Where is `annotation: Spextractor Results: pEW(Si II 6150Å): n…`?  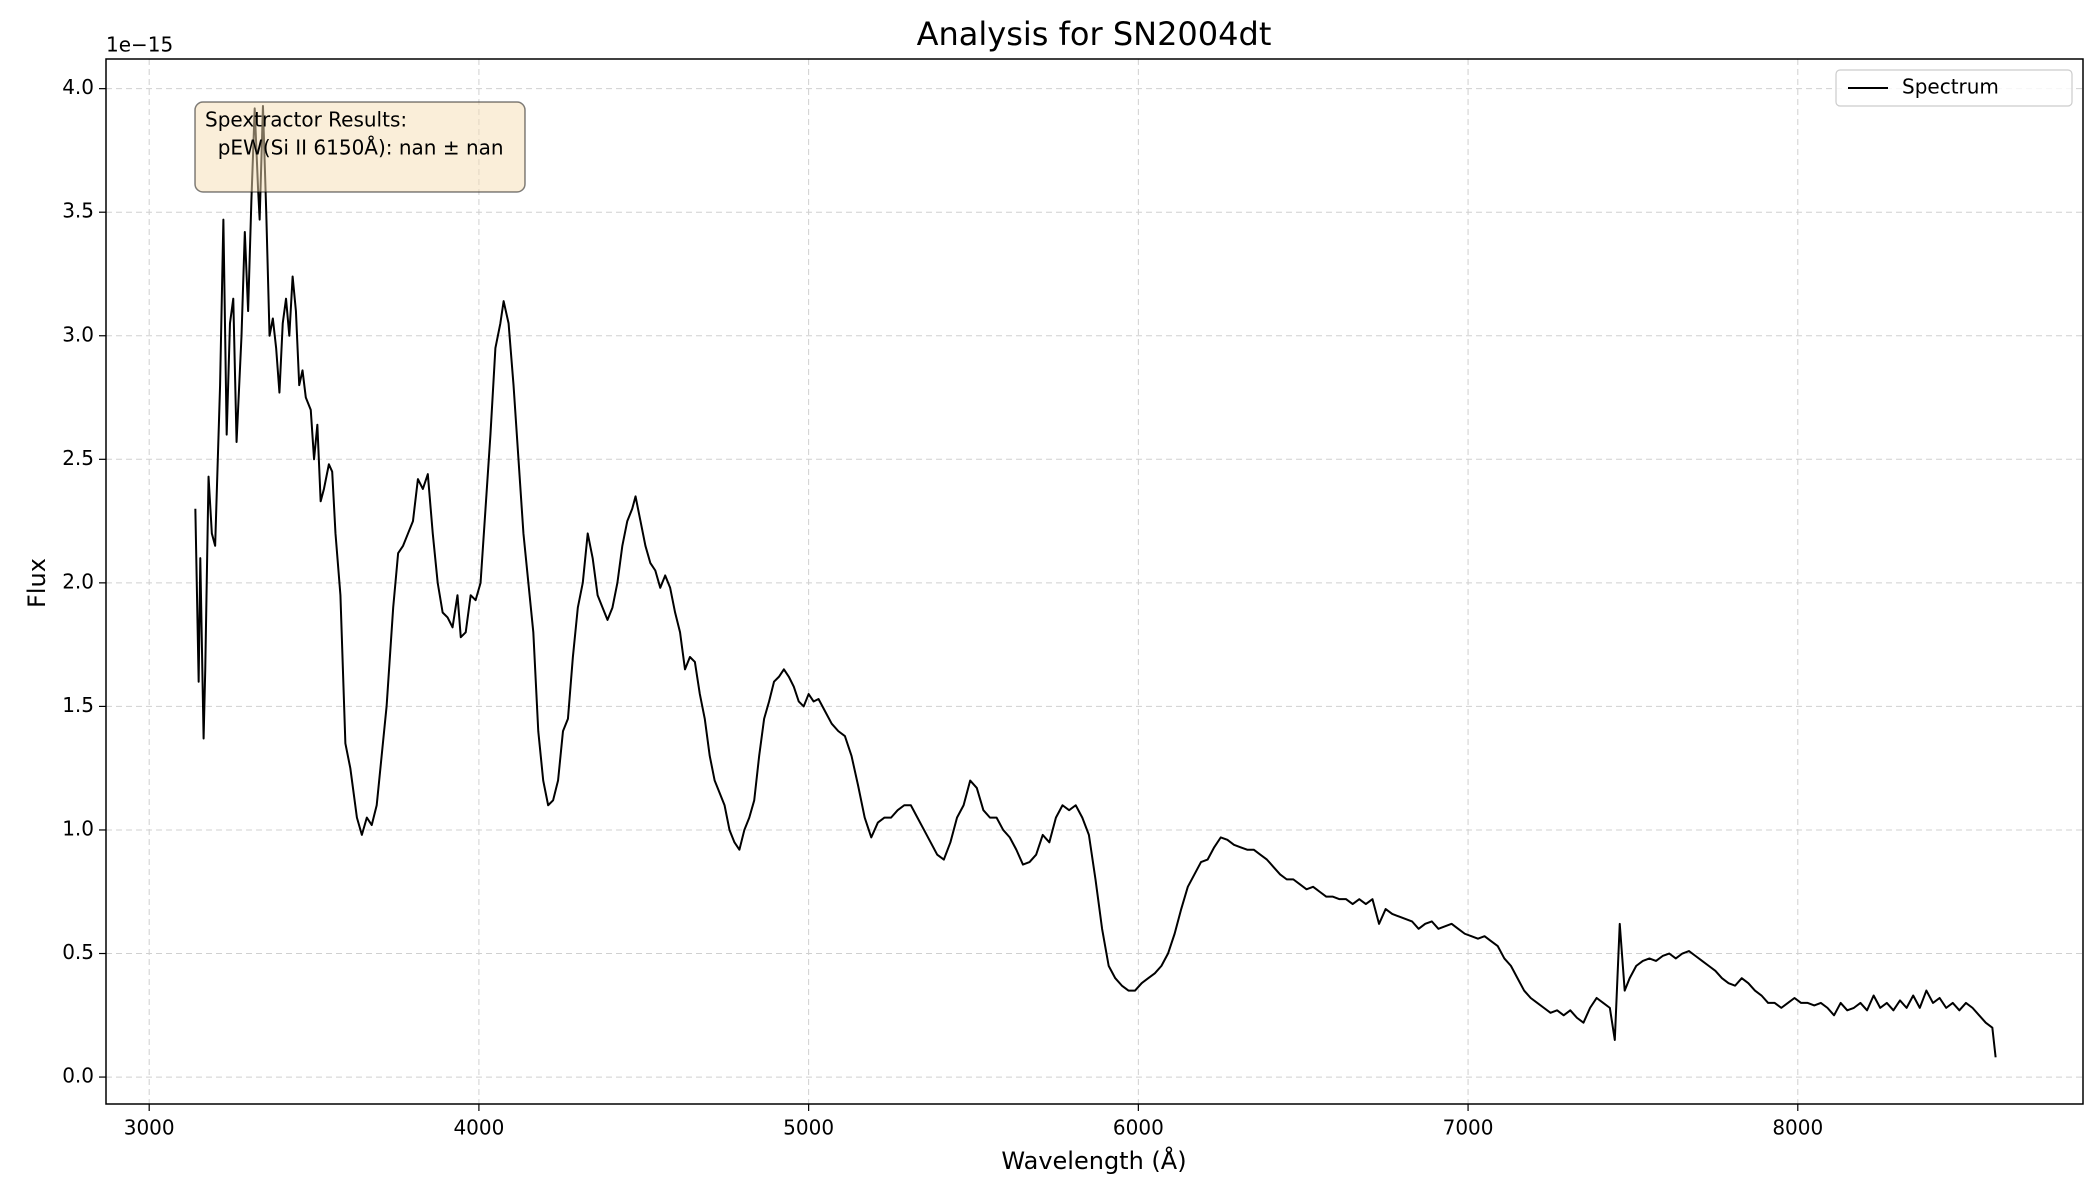 annotation: Spextractor Results: pEW(Si II 6150Å): n… is located at coordinates (360, 147).